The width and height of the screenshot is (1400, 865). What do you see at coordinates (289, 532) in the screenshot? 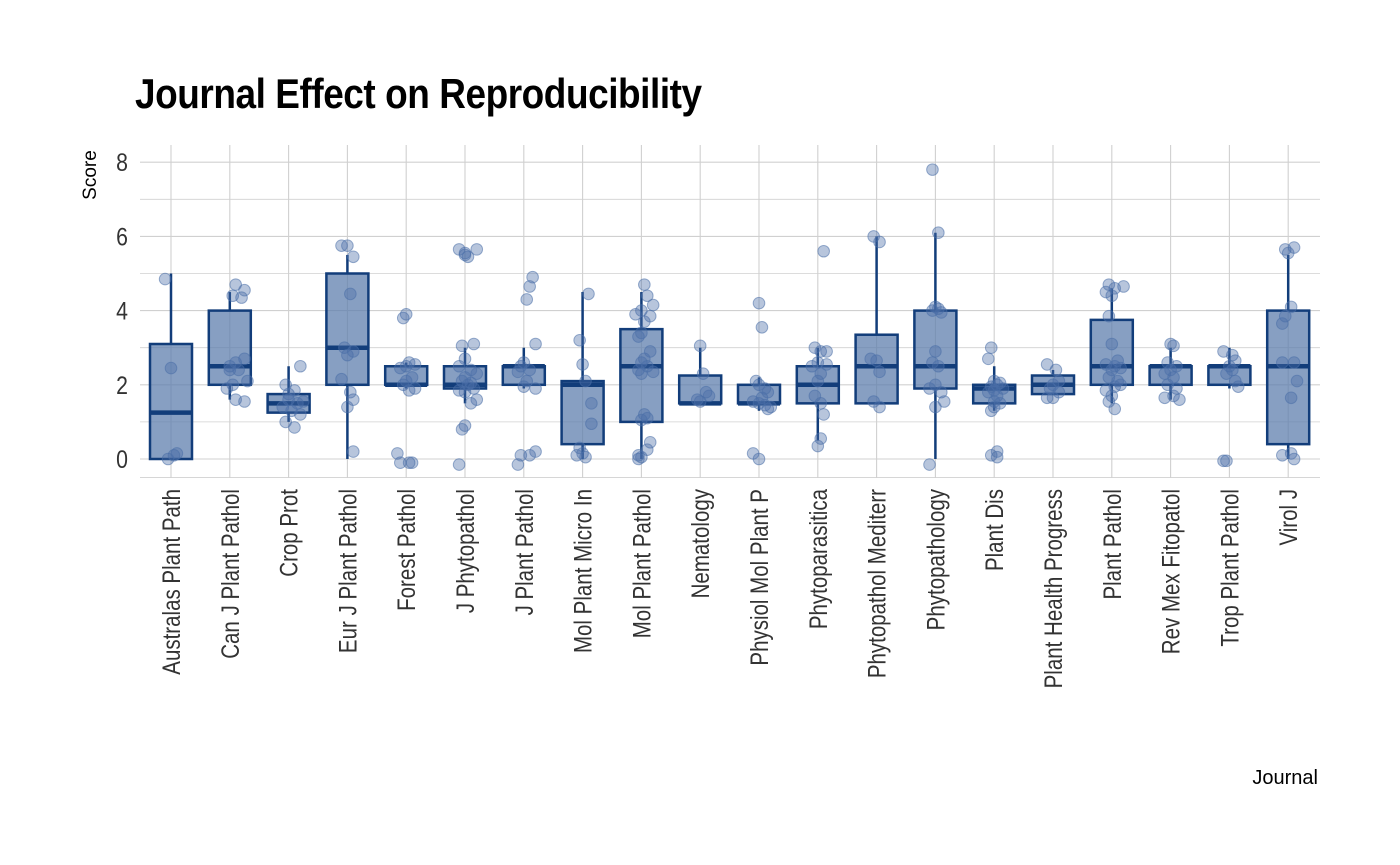
I see `x-tick-label: Crop Prot` at bounding box center [289, 532].